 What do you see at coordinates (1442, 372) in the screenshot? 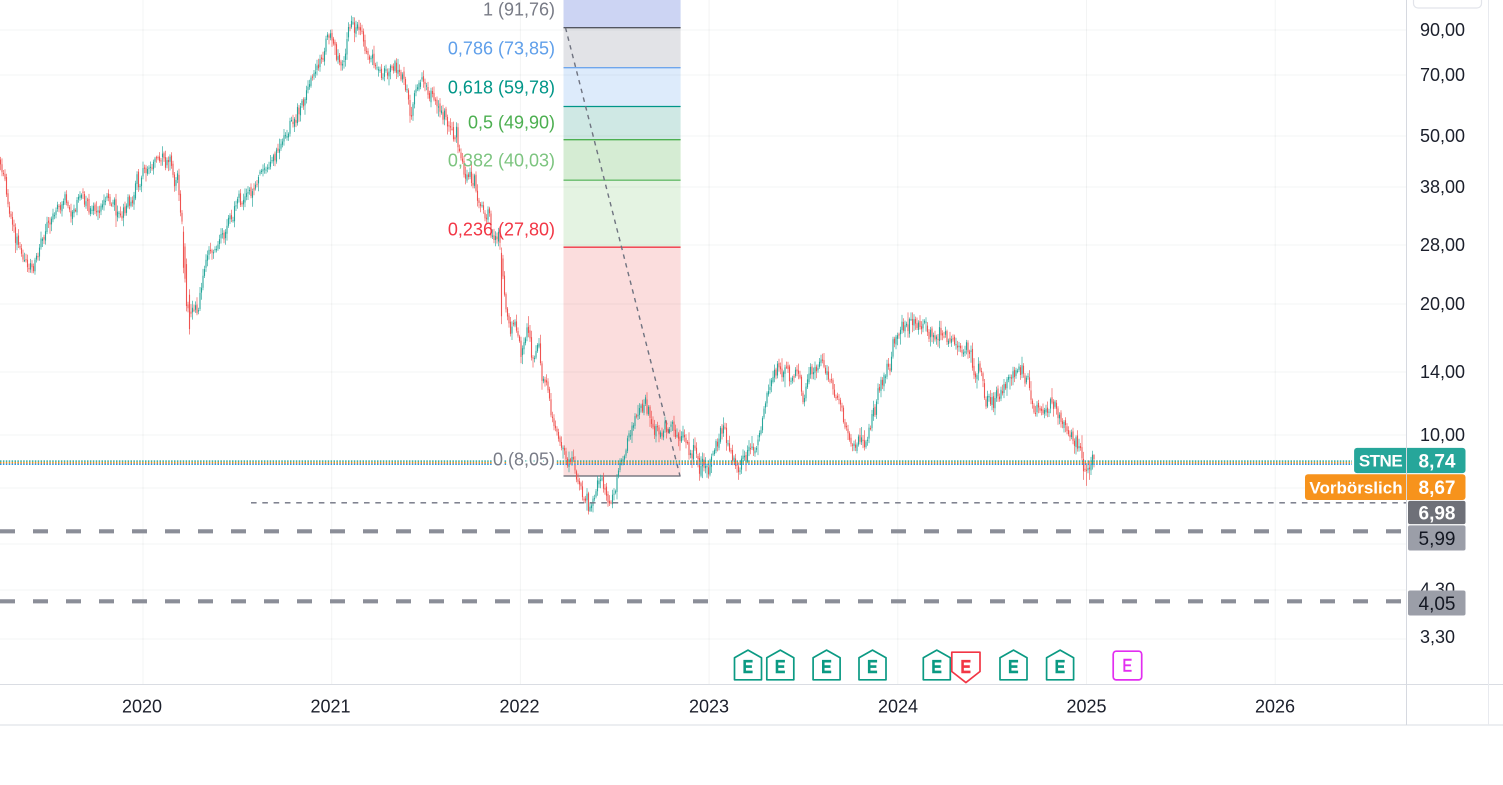
I see `svg-text: 14,00` at bounding box center [1442, 372].